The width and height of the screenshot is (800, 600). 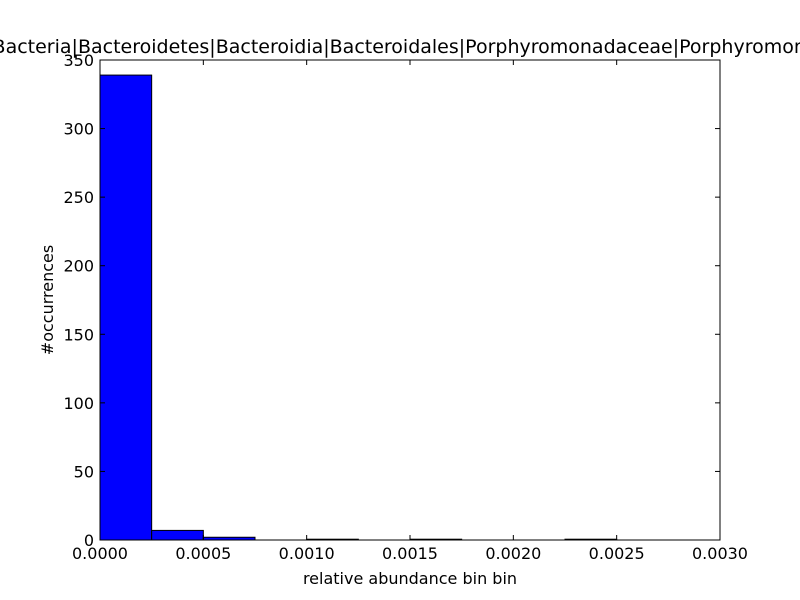 What do you see at coordinates (78, 403) in the screenshot?
I see `y-tick-label: 100` at bounding box center [78, 403].